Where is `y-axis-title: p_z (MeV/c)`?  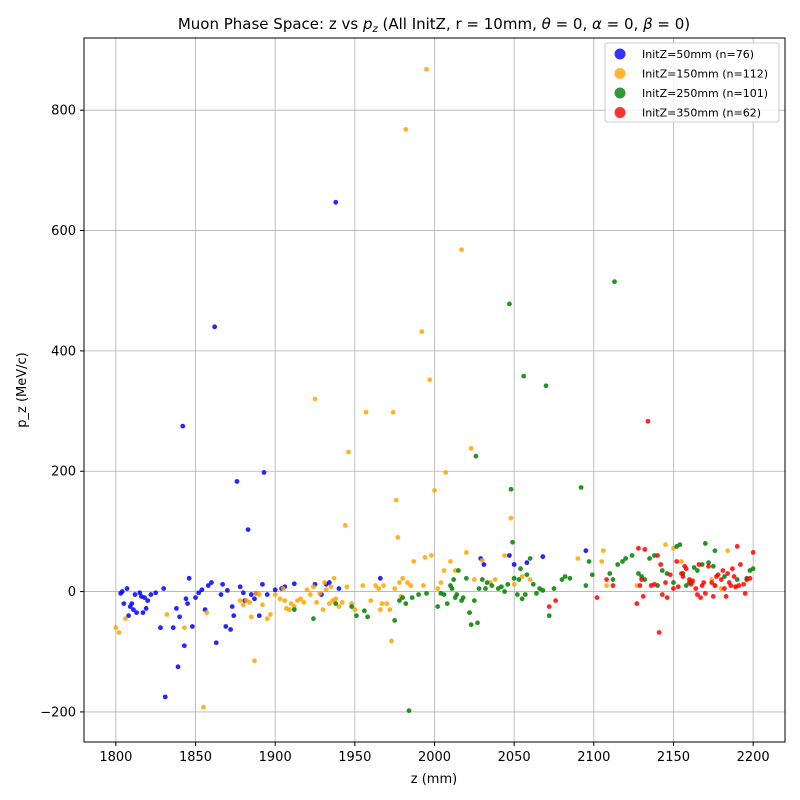 y-axis-title: p_z (MeV/c) is located at coordinates (22, 390).